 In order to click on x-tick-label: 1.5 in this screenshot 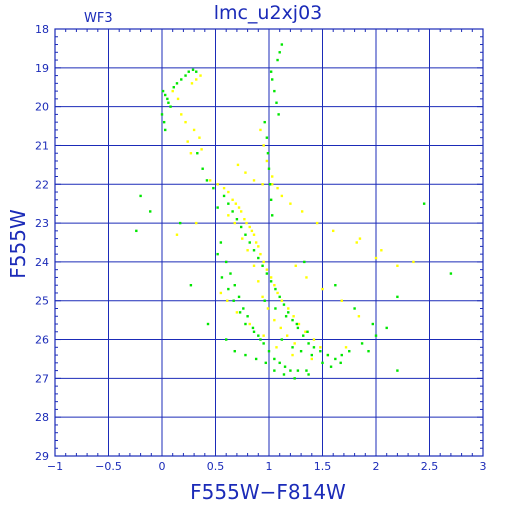, I will do `click(323, 466)`.